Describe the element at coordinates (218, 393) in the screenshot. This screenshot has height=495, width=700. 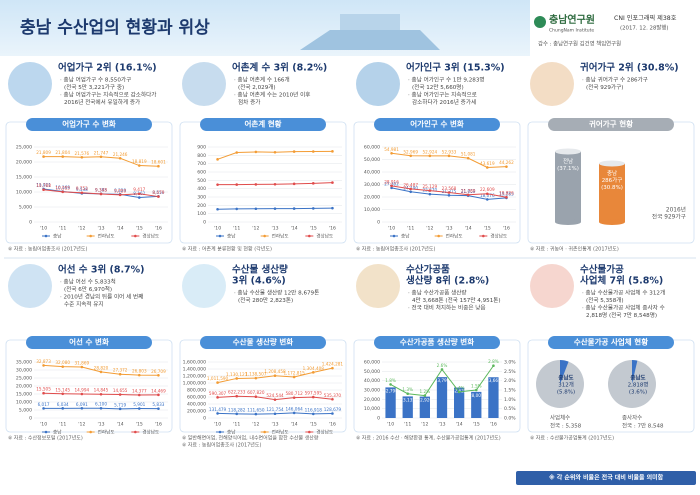
I see `data-label: 590,307` at that location.